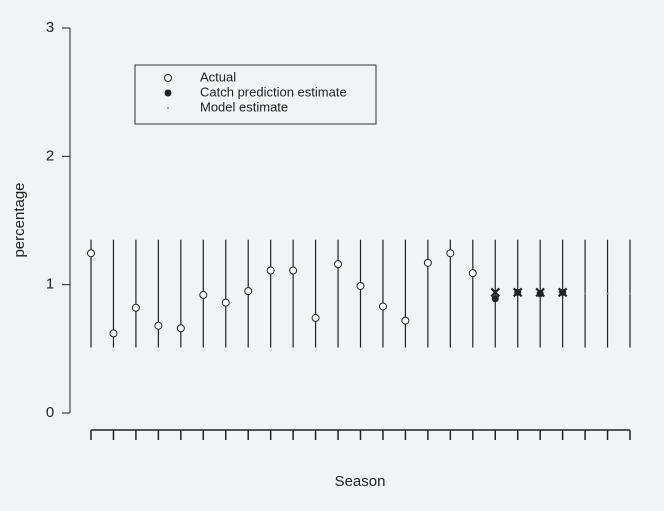 The width and height of the screenshot is (664, 511). I want to click on y-tick-label: 2, so click(50, 155).